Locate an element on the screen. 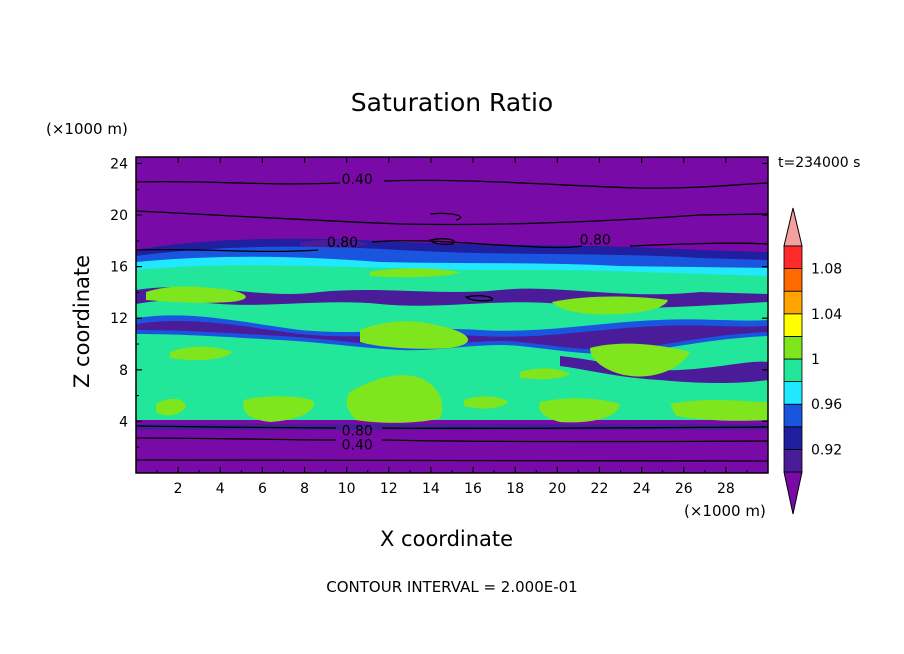 The width and height of the screenshot is (904, 654). x-axis-unit: (×1000 m) is located at coordinates (725, 511).